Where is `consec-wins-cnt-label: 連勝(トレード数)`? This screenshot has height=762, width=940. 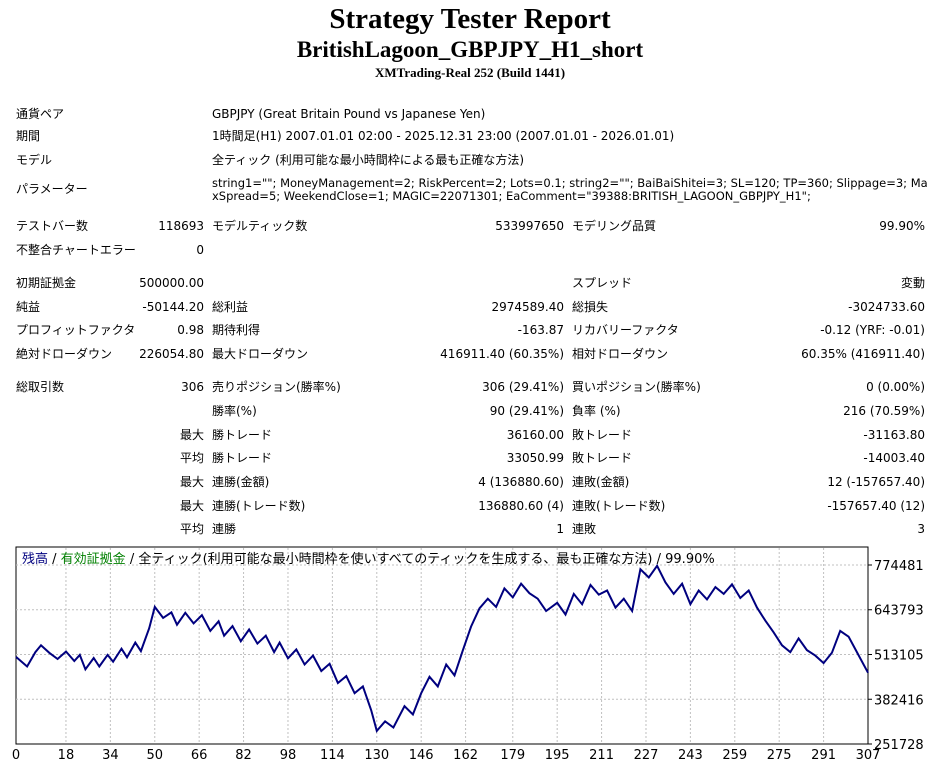
consec-wins-cnt-label: 連勝(トレード数) is located at coordinates (259, 506).